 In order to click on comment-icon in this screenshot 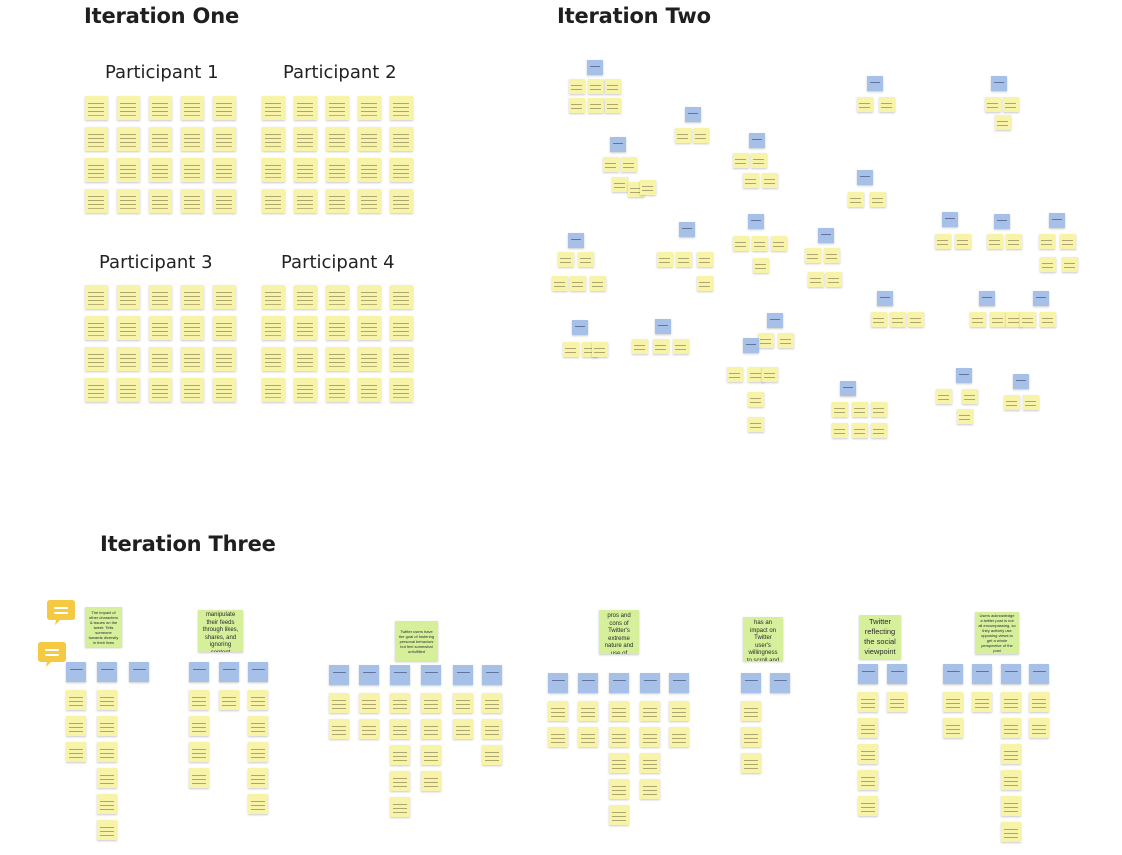, I will do `click(52, 655)`.